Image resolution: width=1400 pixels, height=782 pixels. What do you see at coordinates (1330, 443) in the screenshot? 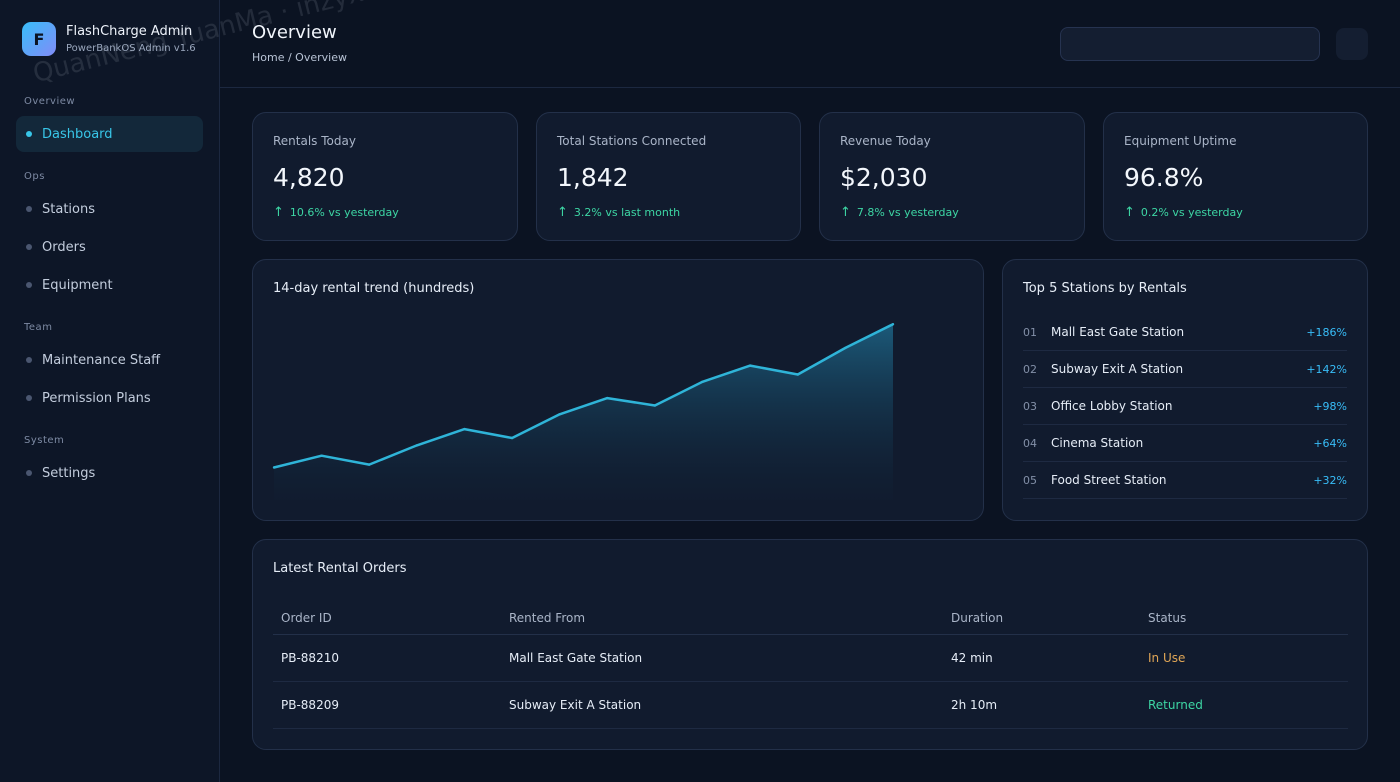
I see `growth-value: +64%` at bounding box center [1330, 443].